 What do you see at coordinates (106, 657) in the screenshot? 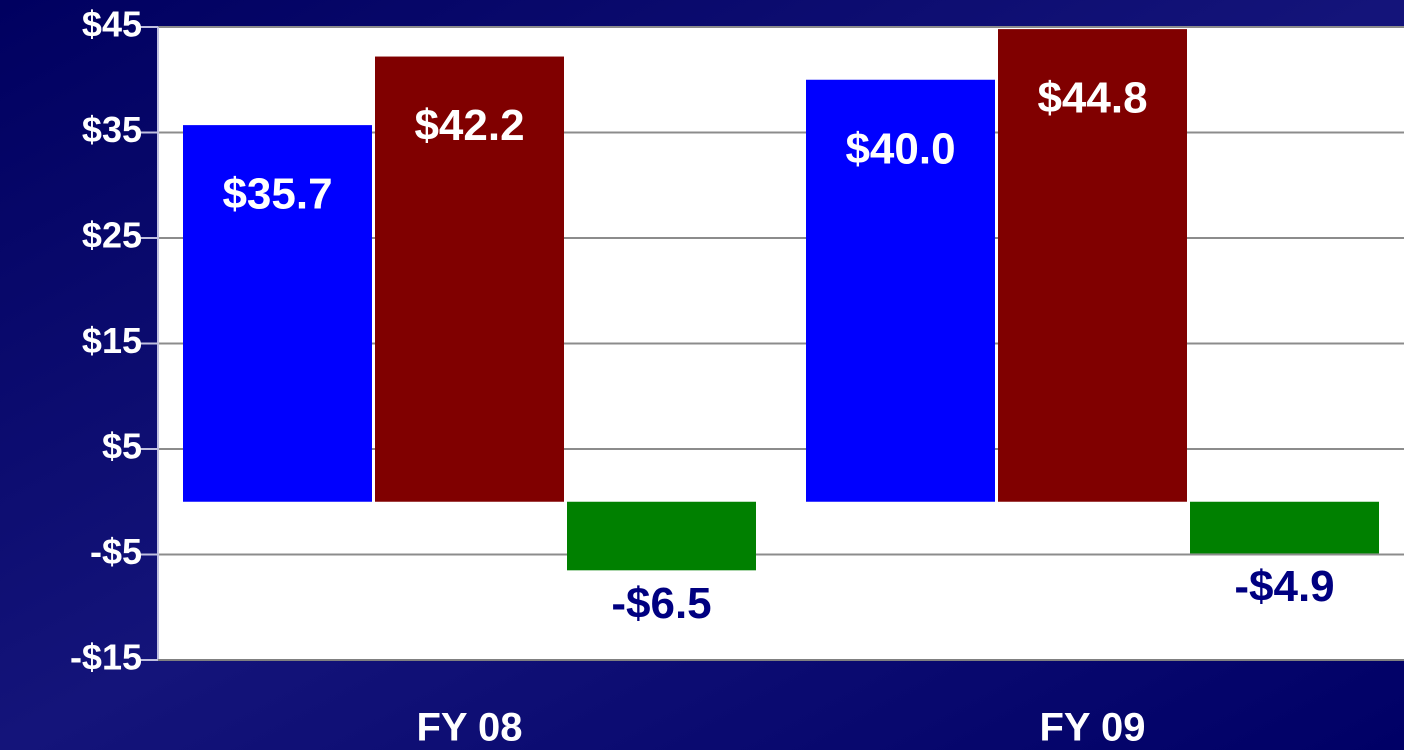
I see `y-tick-label: -$15` at bounding box center [106, 657].